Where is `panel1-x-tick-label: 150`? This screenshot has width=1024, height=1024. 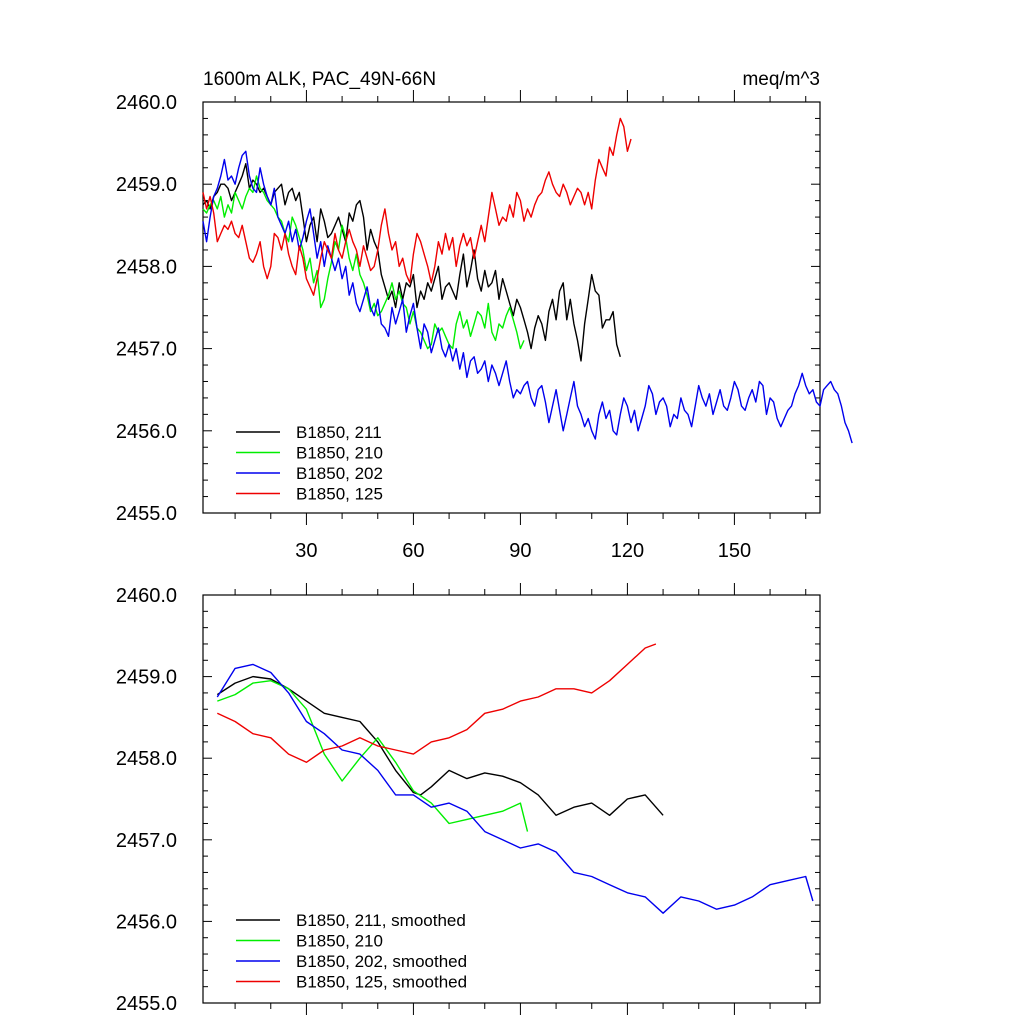 panel1-x-tick-label: 150 is located at coordinates (734, 551).